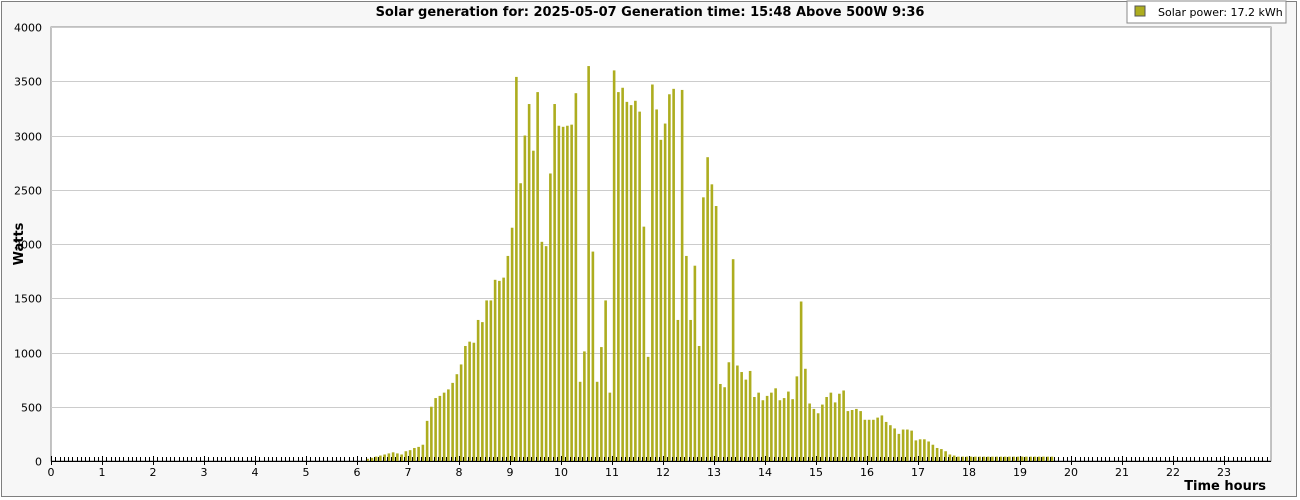 The image size is (1300, 500). I want to click on x-tick-label: 12, so click(663, 472).